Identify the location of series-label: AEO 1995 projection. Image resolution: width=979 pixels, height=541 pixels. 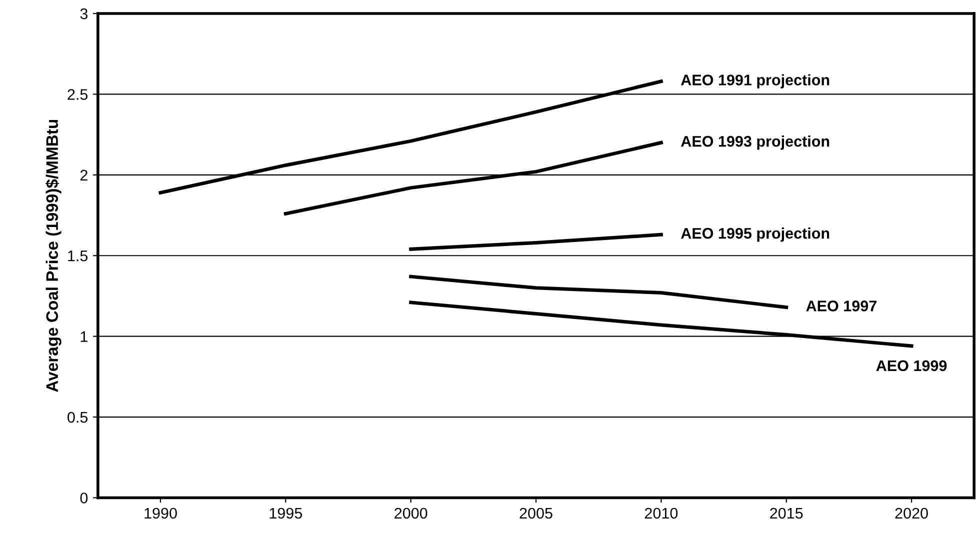
(755, 235).